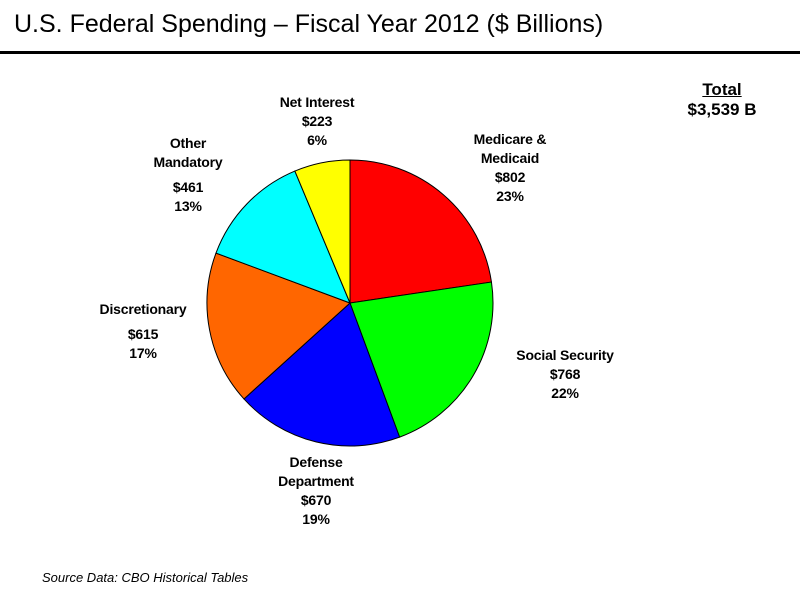  What do you see at coordinates (510, 139) in the screenshot?
I see `slice-name: Medicare &` at bounding box center [510, 139].